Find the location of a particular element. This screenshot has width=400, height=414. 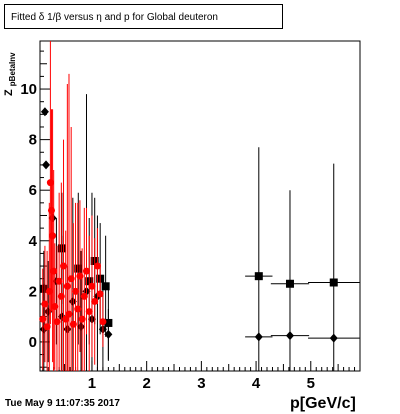

y-tick-label: 10 is located at coordinates (28, 89).